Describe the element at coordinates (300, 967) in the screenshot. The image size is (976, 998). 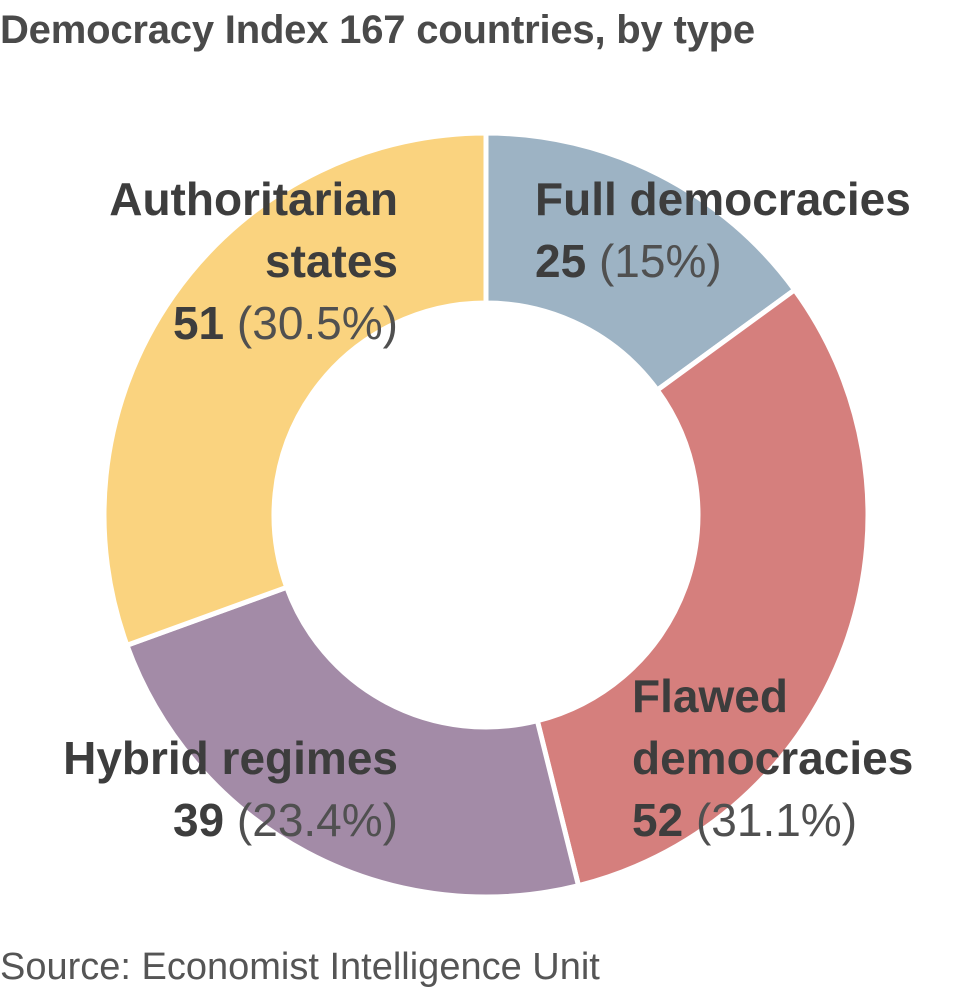
I see `source-note: Source: Economist Intelligence Unit` at that location.